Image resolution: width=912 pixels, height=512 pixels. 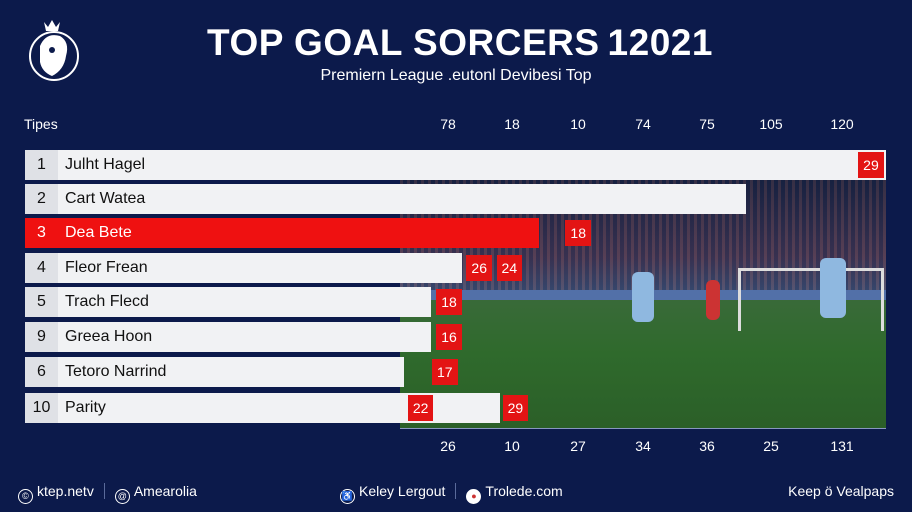 What do you see at coordinates (54, 49) in the screenshot?
I see `premier-league-logo` at bounding box center [54, 49].